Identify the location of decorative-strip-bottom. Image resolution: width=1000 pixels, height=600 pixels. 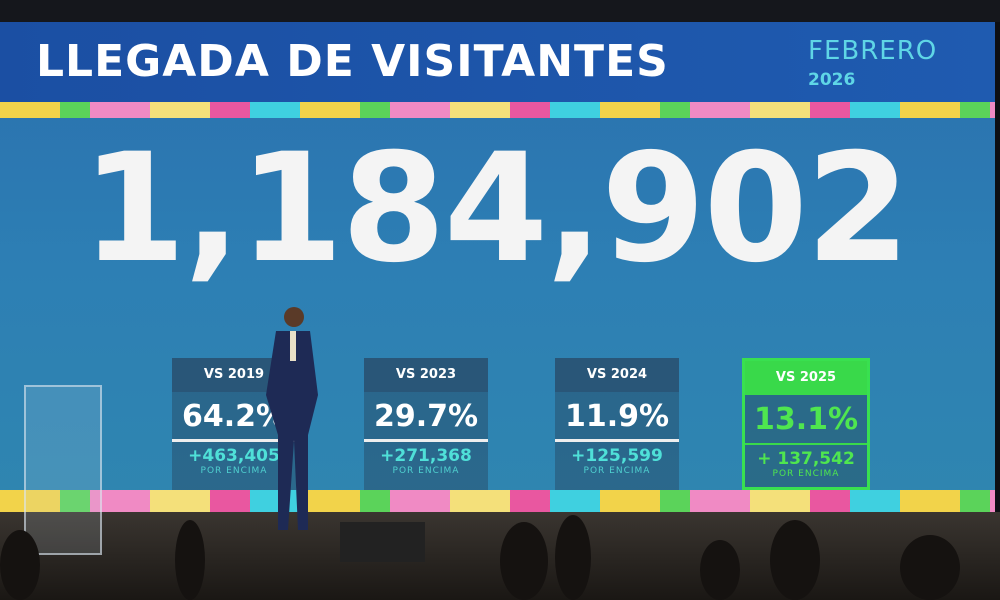
(497, 501).